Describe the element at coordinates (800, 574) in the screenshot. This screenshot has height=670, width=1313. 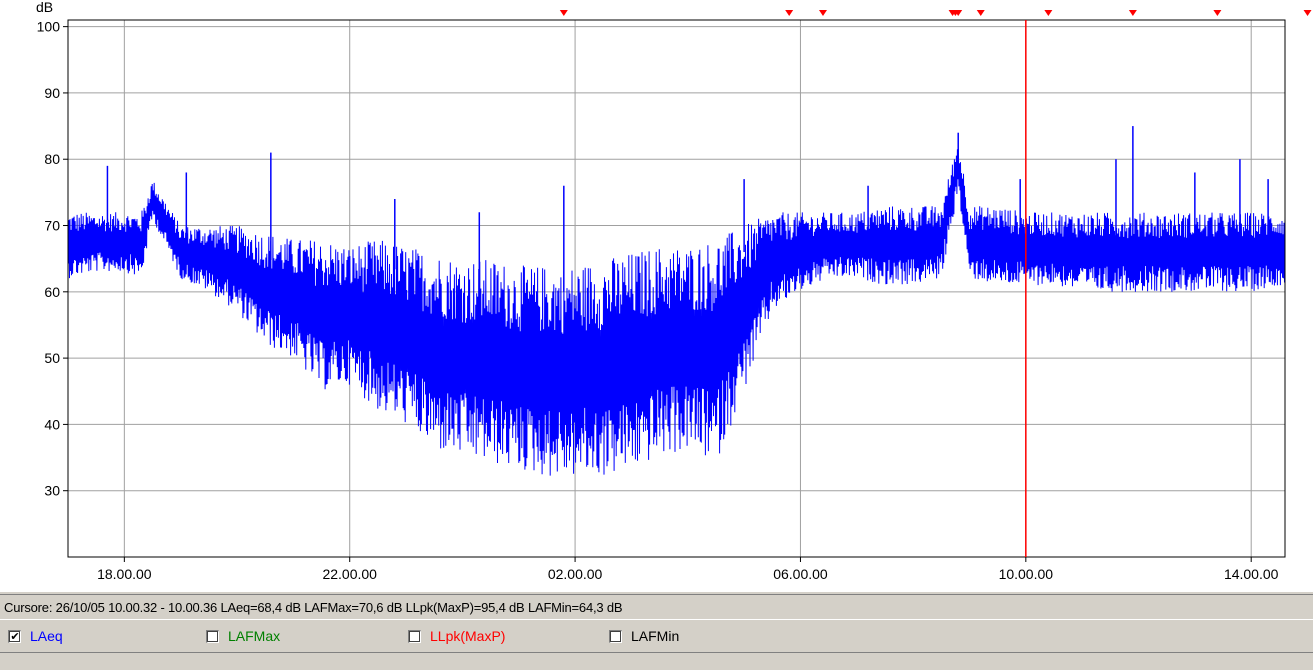
I see `x-tick-label-3: 06.00.00` at that location.